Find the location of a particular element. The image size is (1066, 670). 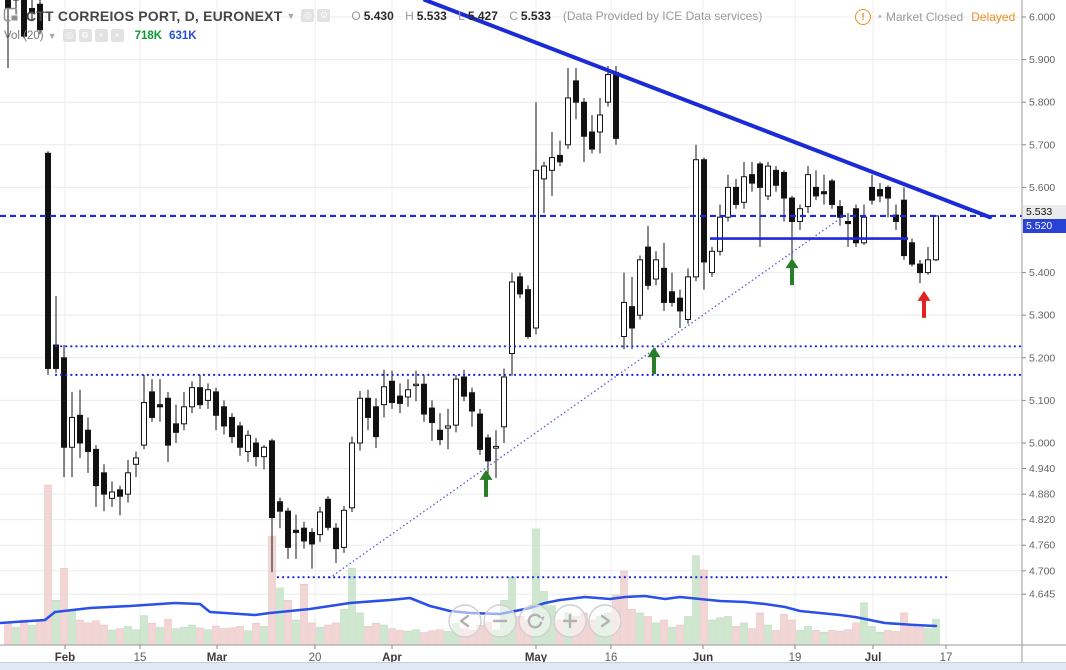

delayed-warning-icon: ! is located at coordinates (863, 17).